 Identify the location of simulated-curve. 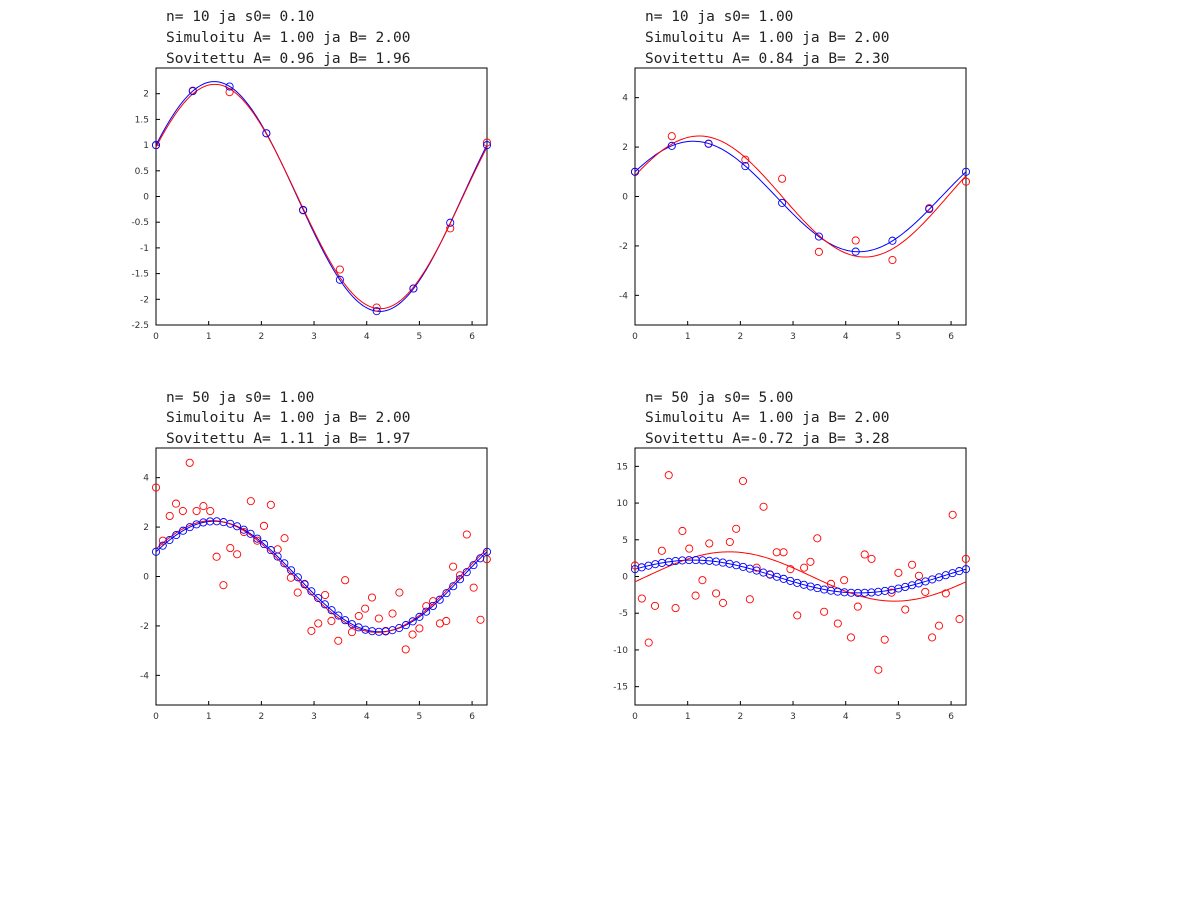
(321, 576).